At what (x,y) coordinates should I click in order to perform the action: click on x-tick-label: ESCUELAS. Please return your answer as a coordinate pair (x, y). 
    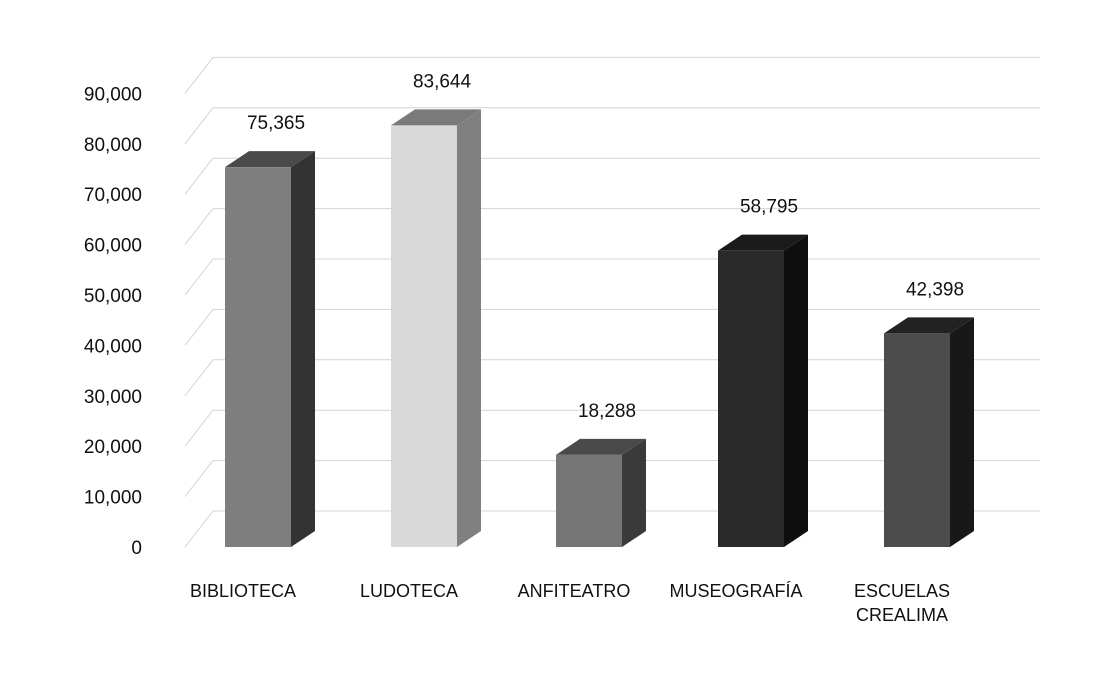
    Looking at the image, I should click on (902, 591).